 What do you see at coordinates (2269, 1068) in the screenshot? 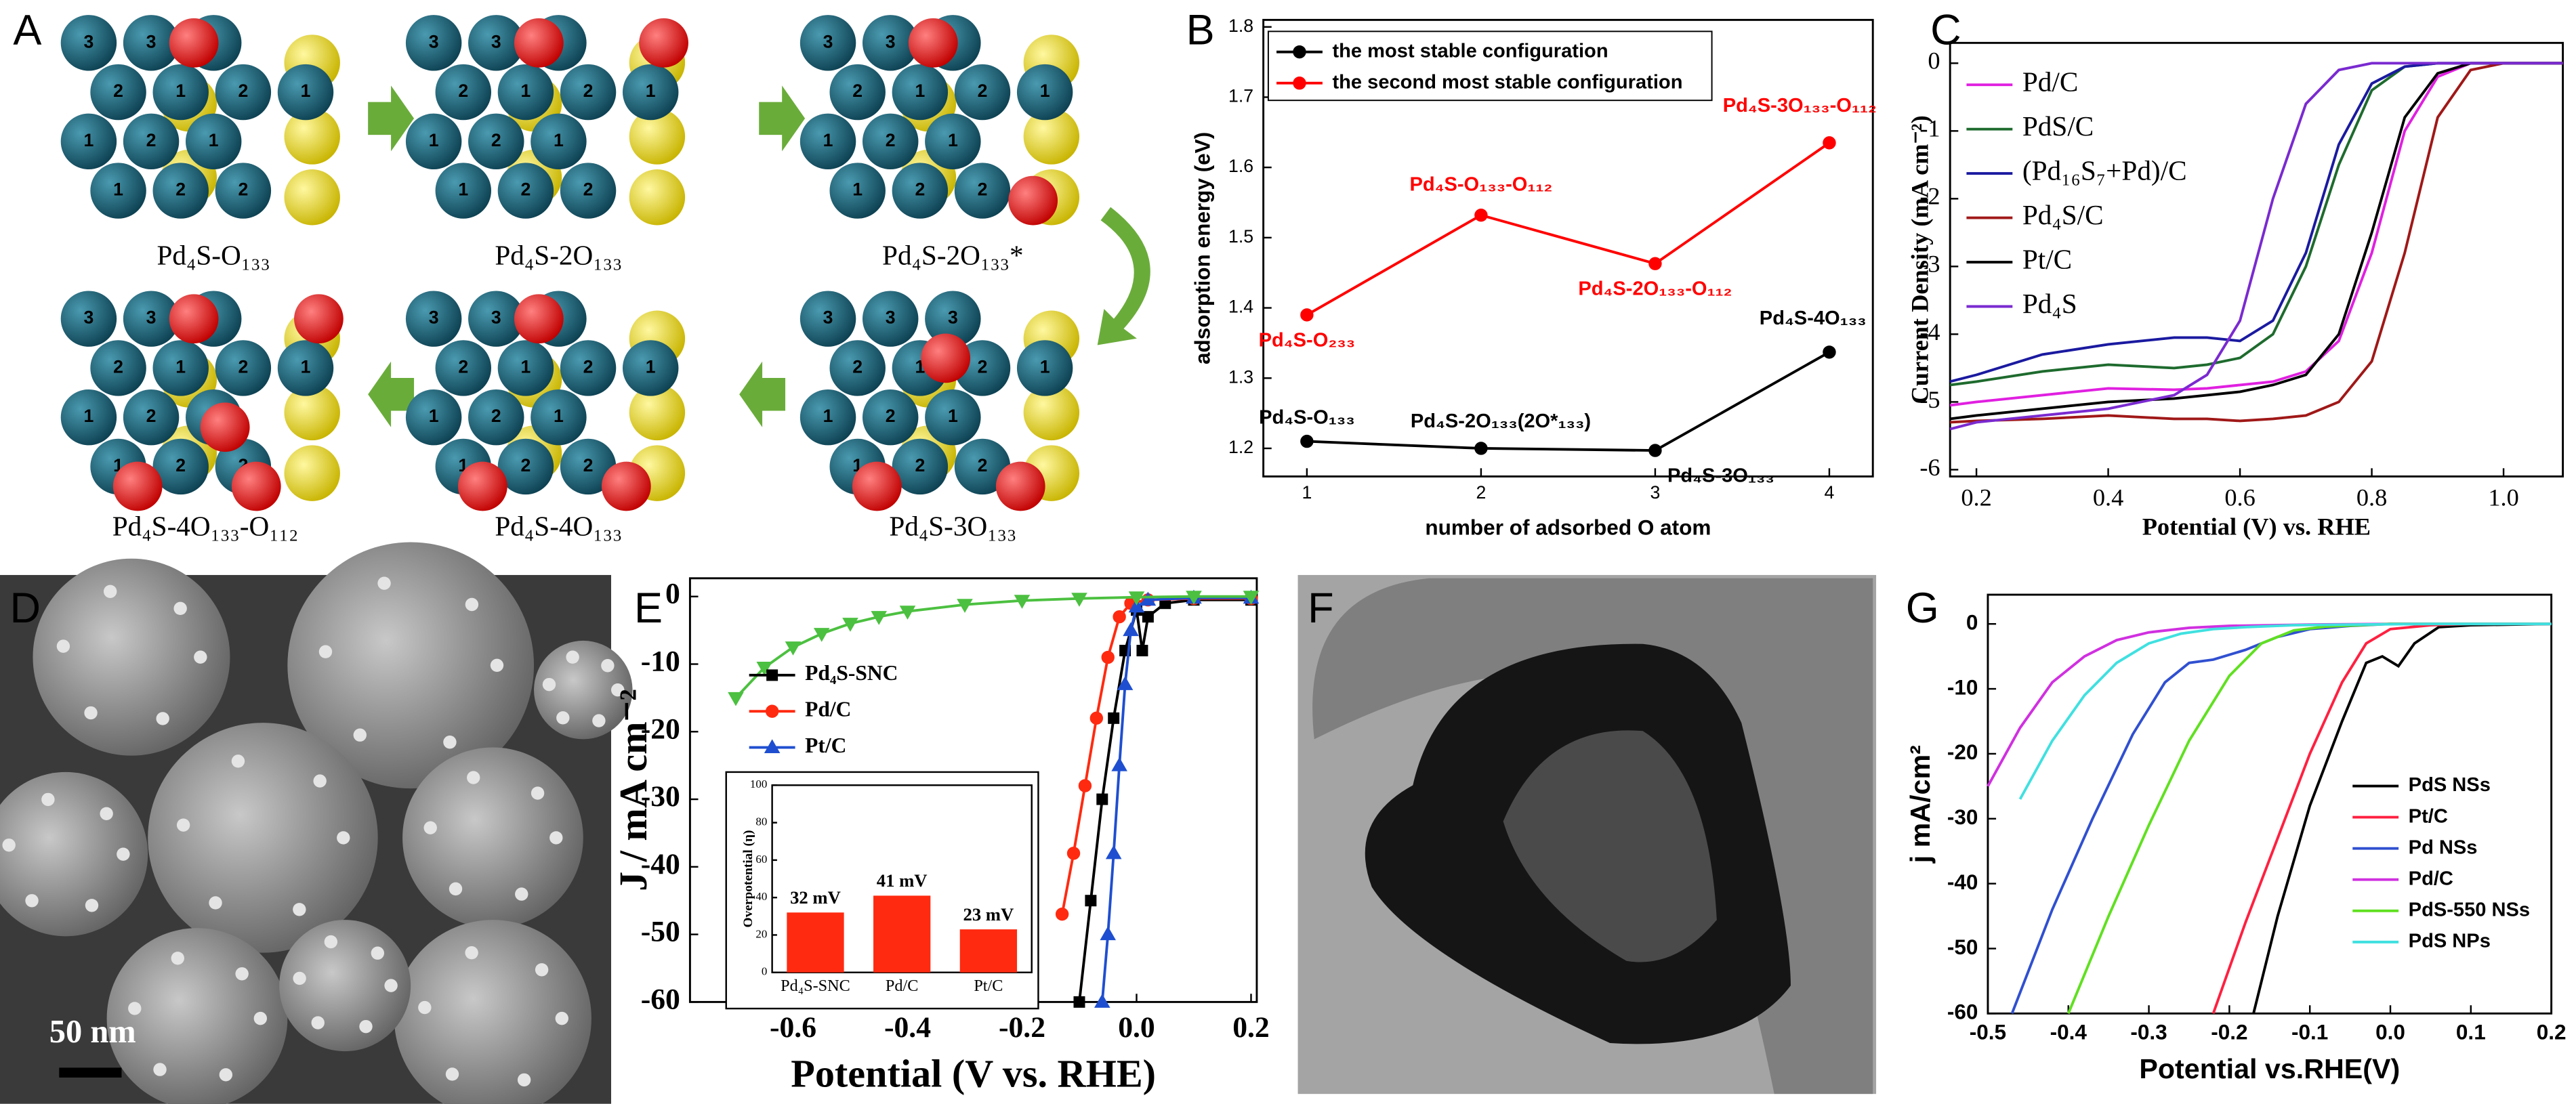
I see `x-axis-label: Potential vs.RHE(V)` at bounding box center [2269, 1068].